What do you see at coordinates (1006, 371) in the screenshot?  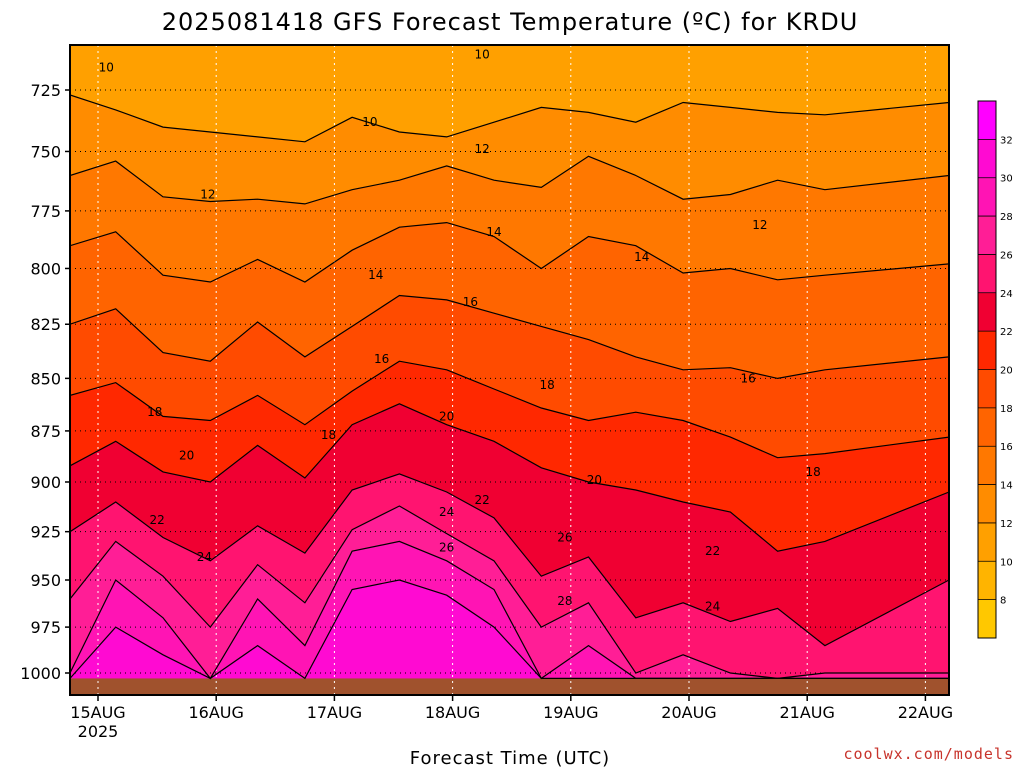 I see `colorbar-tick-label: 20` at bounding box center [1006, 371].